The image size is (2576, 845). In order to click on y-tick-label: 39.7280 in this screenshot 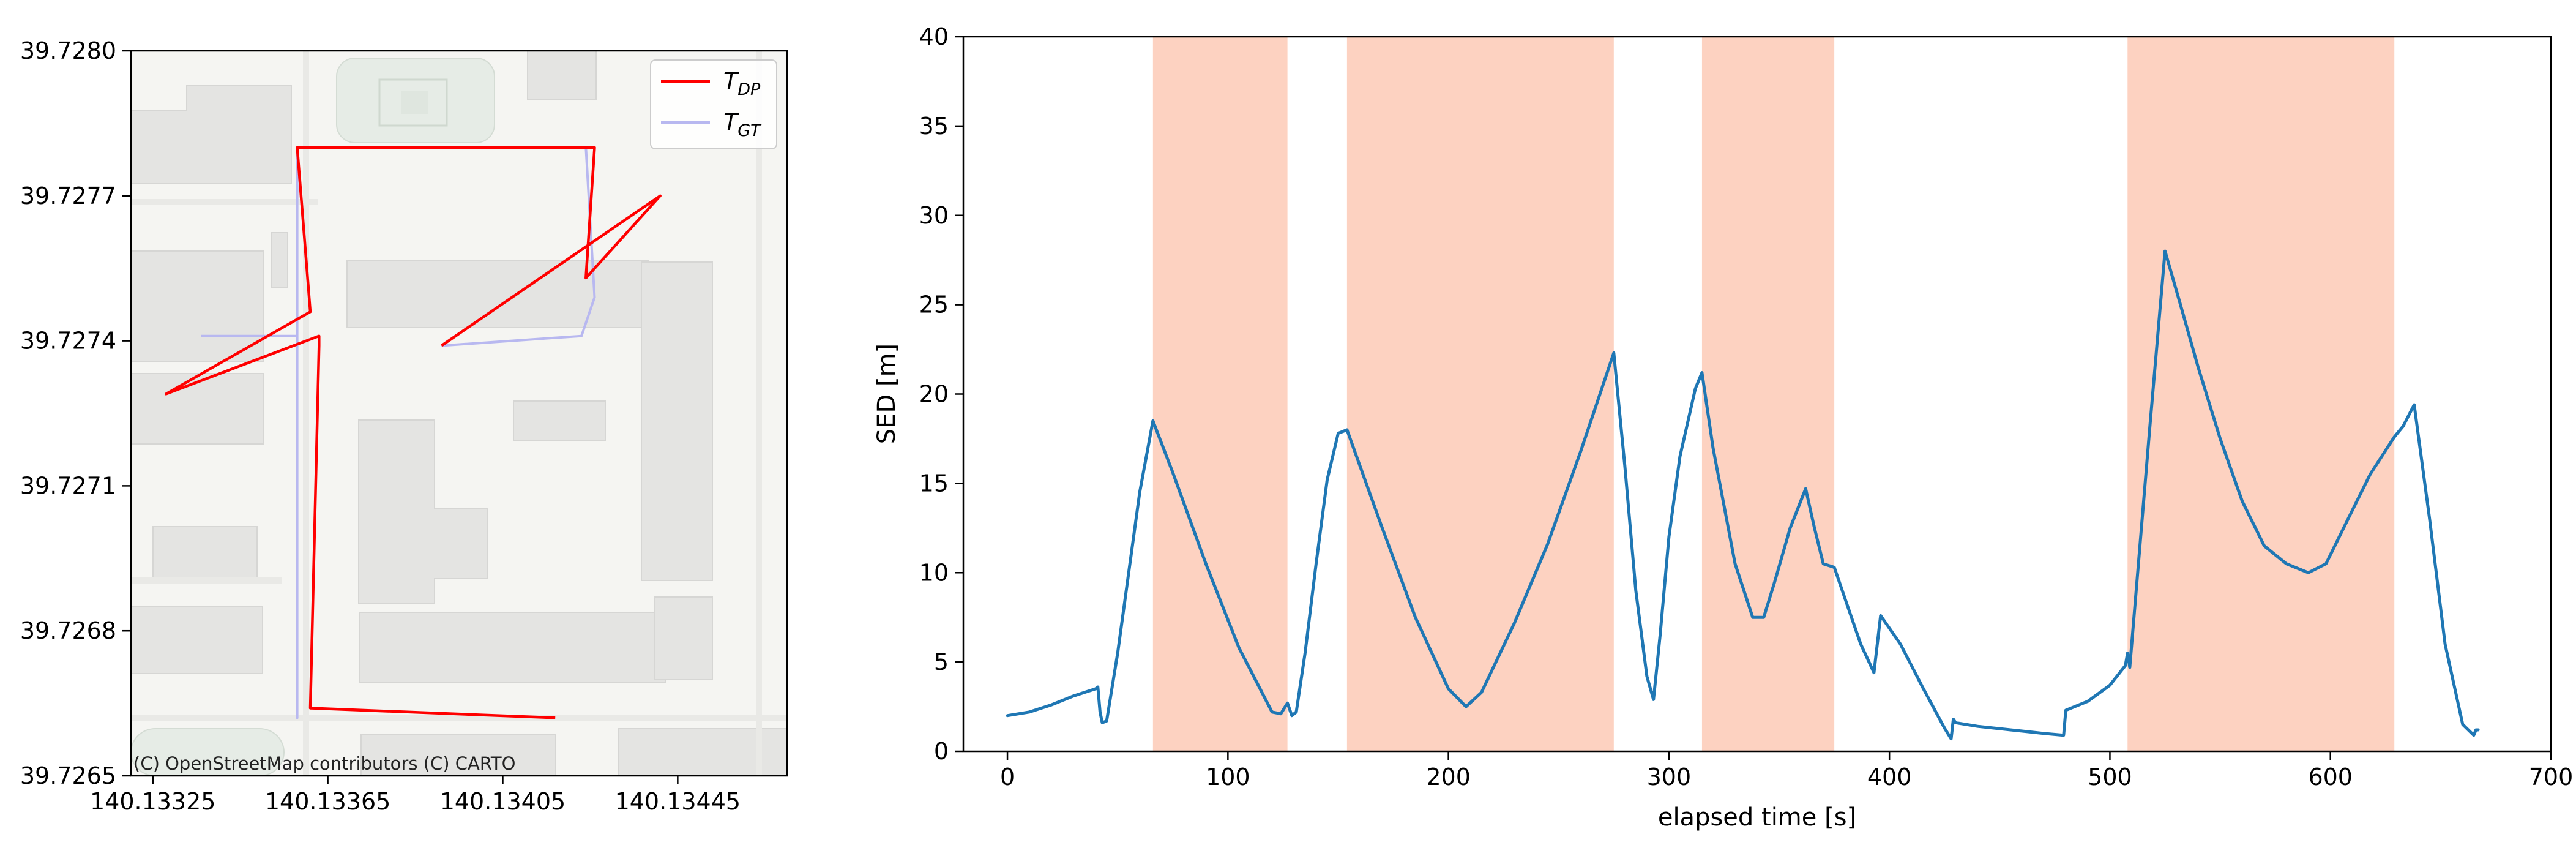, I will do `click(68, 50)`.